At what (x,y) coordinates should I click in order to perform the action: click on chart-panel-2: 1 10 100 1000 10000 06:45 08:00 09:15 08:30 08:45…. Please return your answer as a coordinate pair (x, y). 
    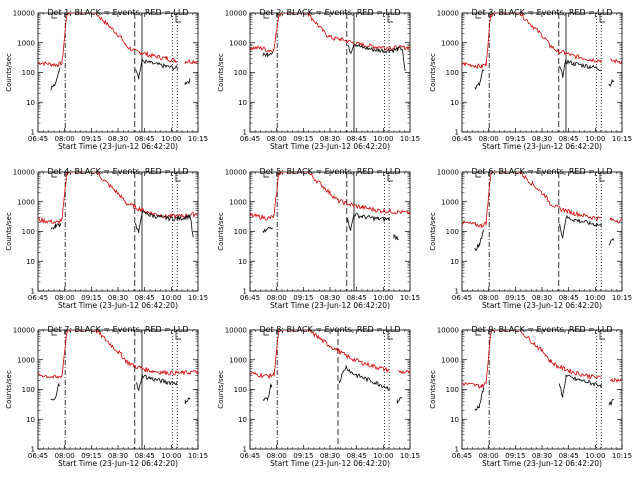
    Looking at the image, I should click on (318, 79).